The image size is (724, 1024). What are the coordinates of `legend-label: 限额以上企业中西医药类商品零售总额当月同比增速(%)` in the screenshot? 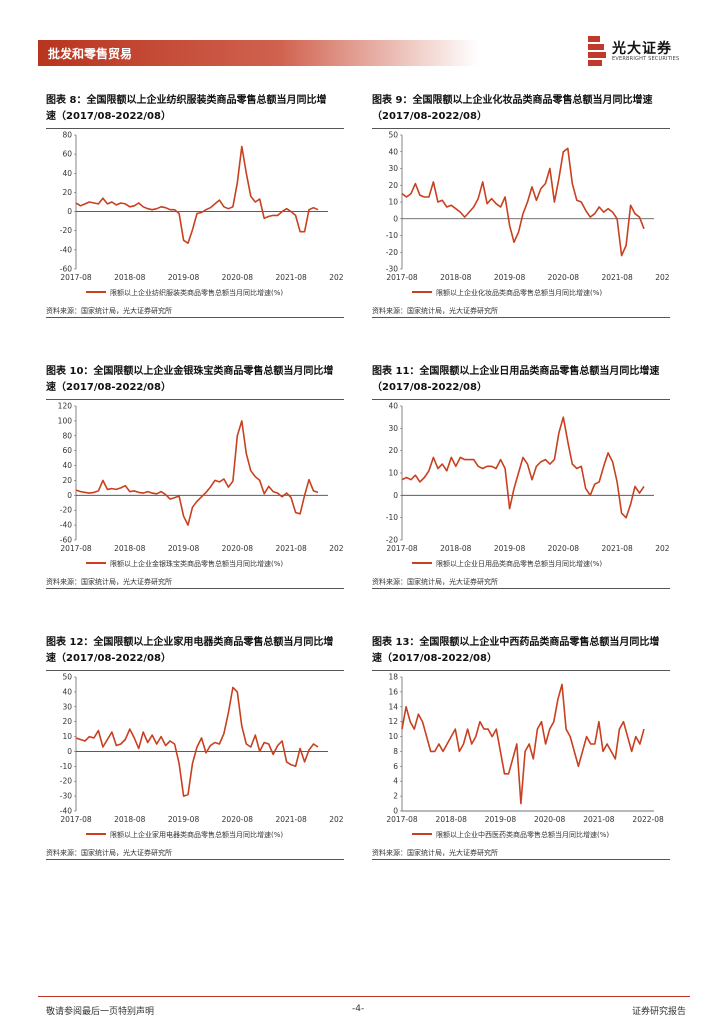 It's located at (522, 834).